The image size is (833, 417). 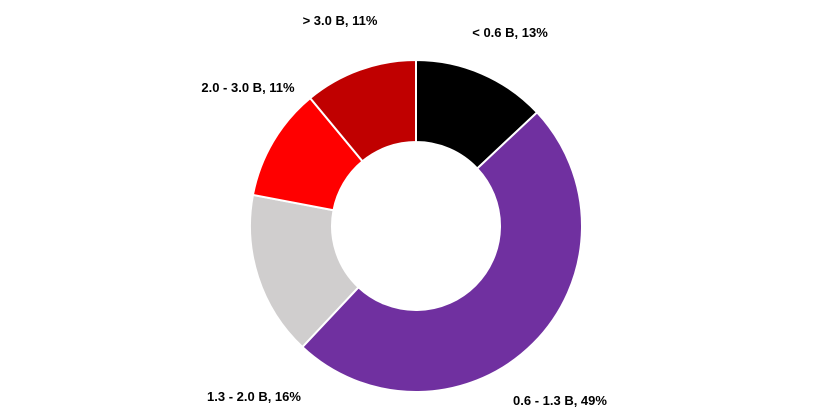 I want to click on slice-label-1: < 0.6 B, 13%, so click(x=510, y=32).